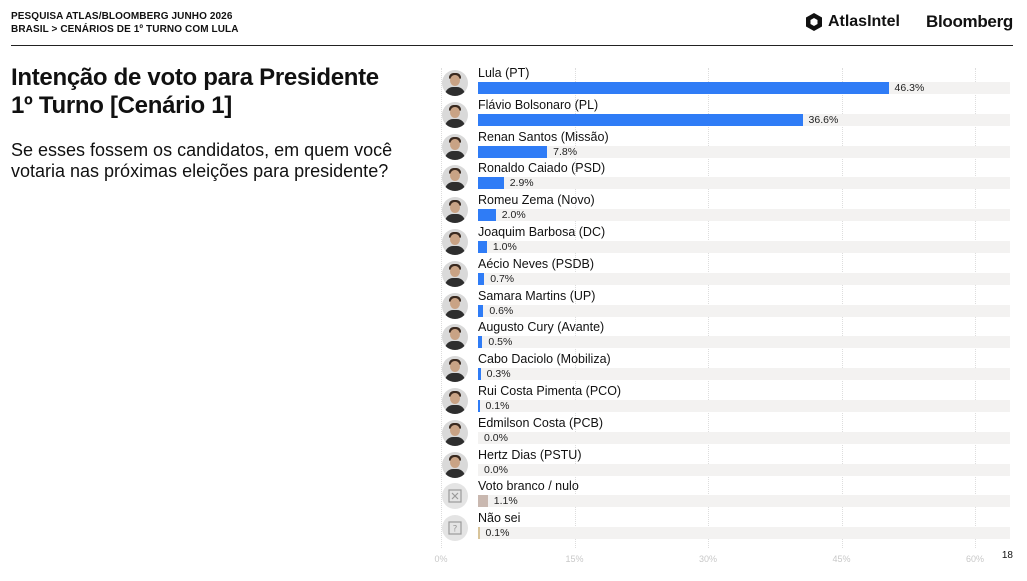  I want to click on chart-row: Lula (PT) 46.3%, so click(727, 82).